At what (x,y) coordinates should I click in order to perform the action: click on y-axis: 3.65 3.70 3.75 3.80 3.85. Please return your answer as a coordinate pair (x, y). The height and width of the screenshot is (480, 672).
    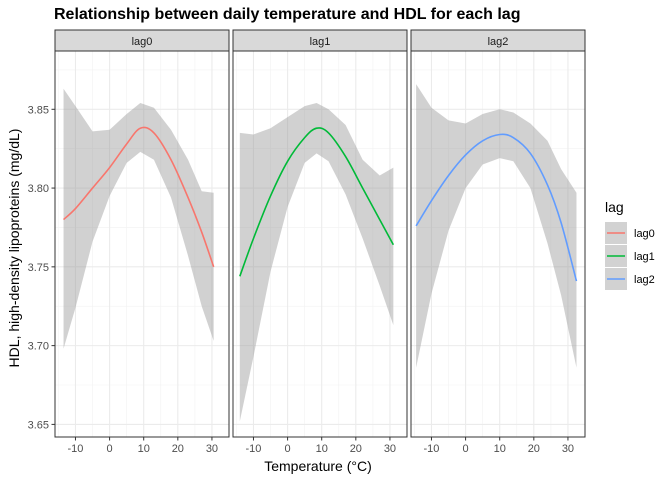
    Looking at the image, I should click on (41, 267).